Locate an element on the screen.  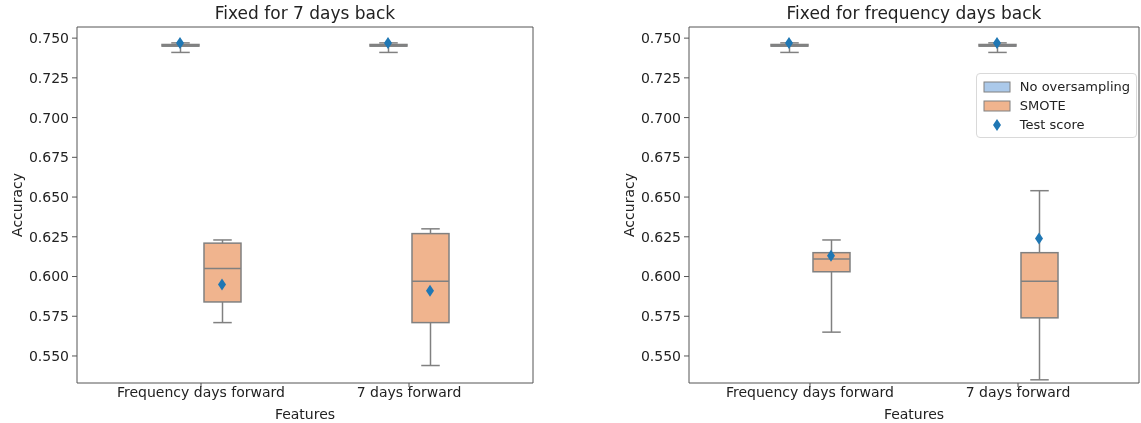
legend-label: SMOTE is located at coordinates (1042, 106).